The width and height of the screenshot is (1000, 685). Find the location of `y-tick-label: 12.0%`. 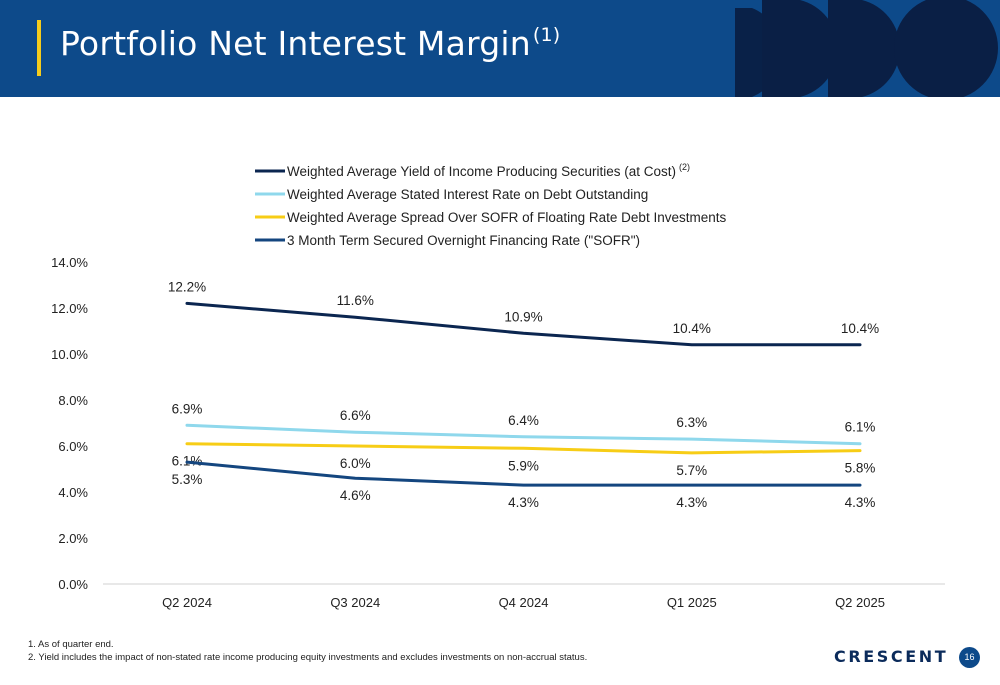

y-tick-label: 12.0% is located at coordinates (69, 308).